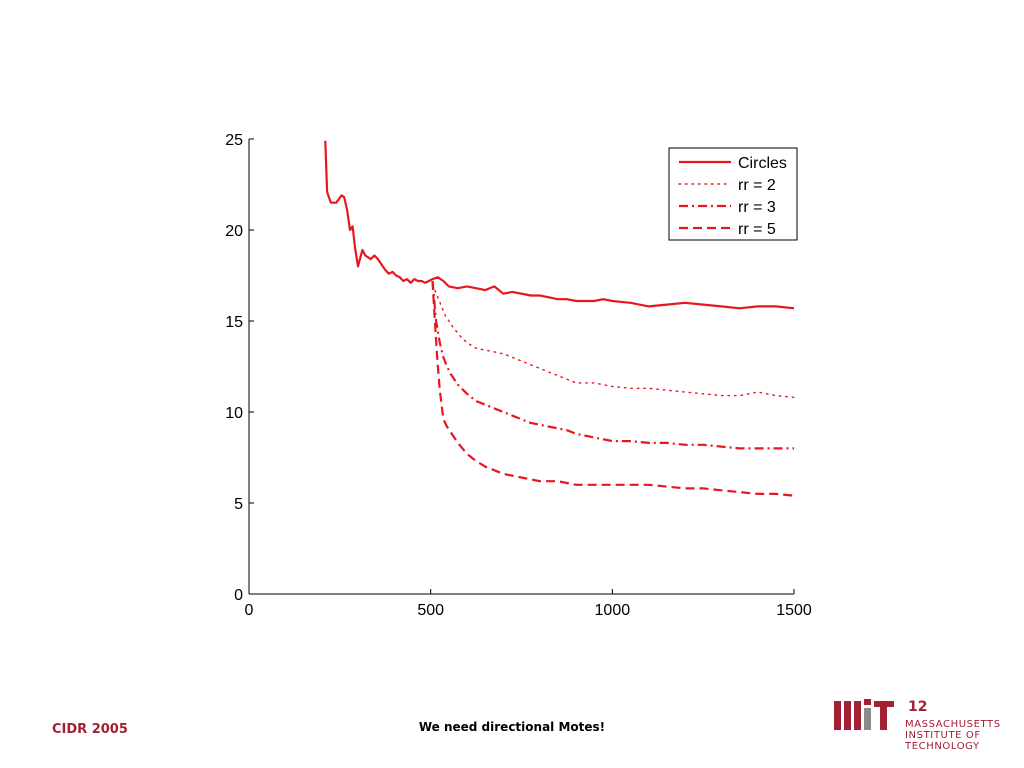 Image resolution: width=1024 pixels, height=768 pixels. Describe the element at coordinates (918, 707) in the screenshot. I see `page-number: 12` at that location.